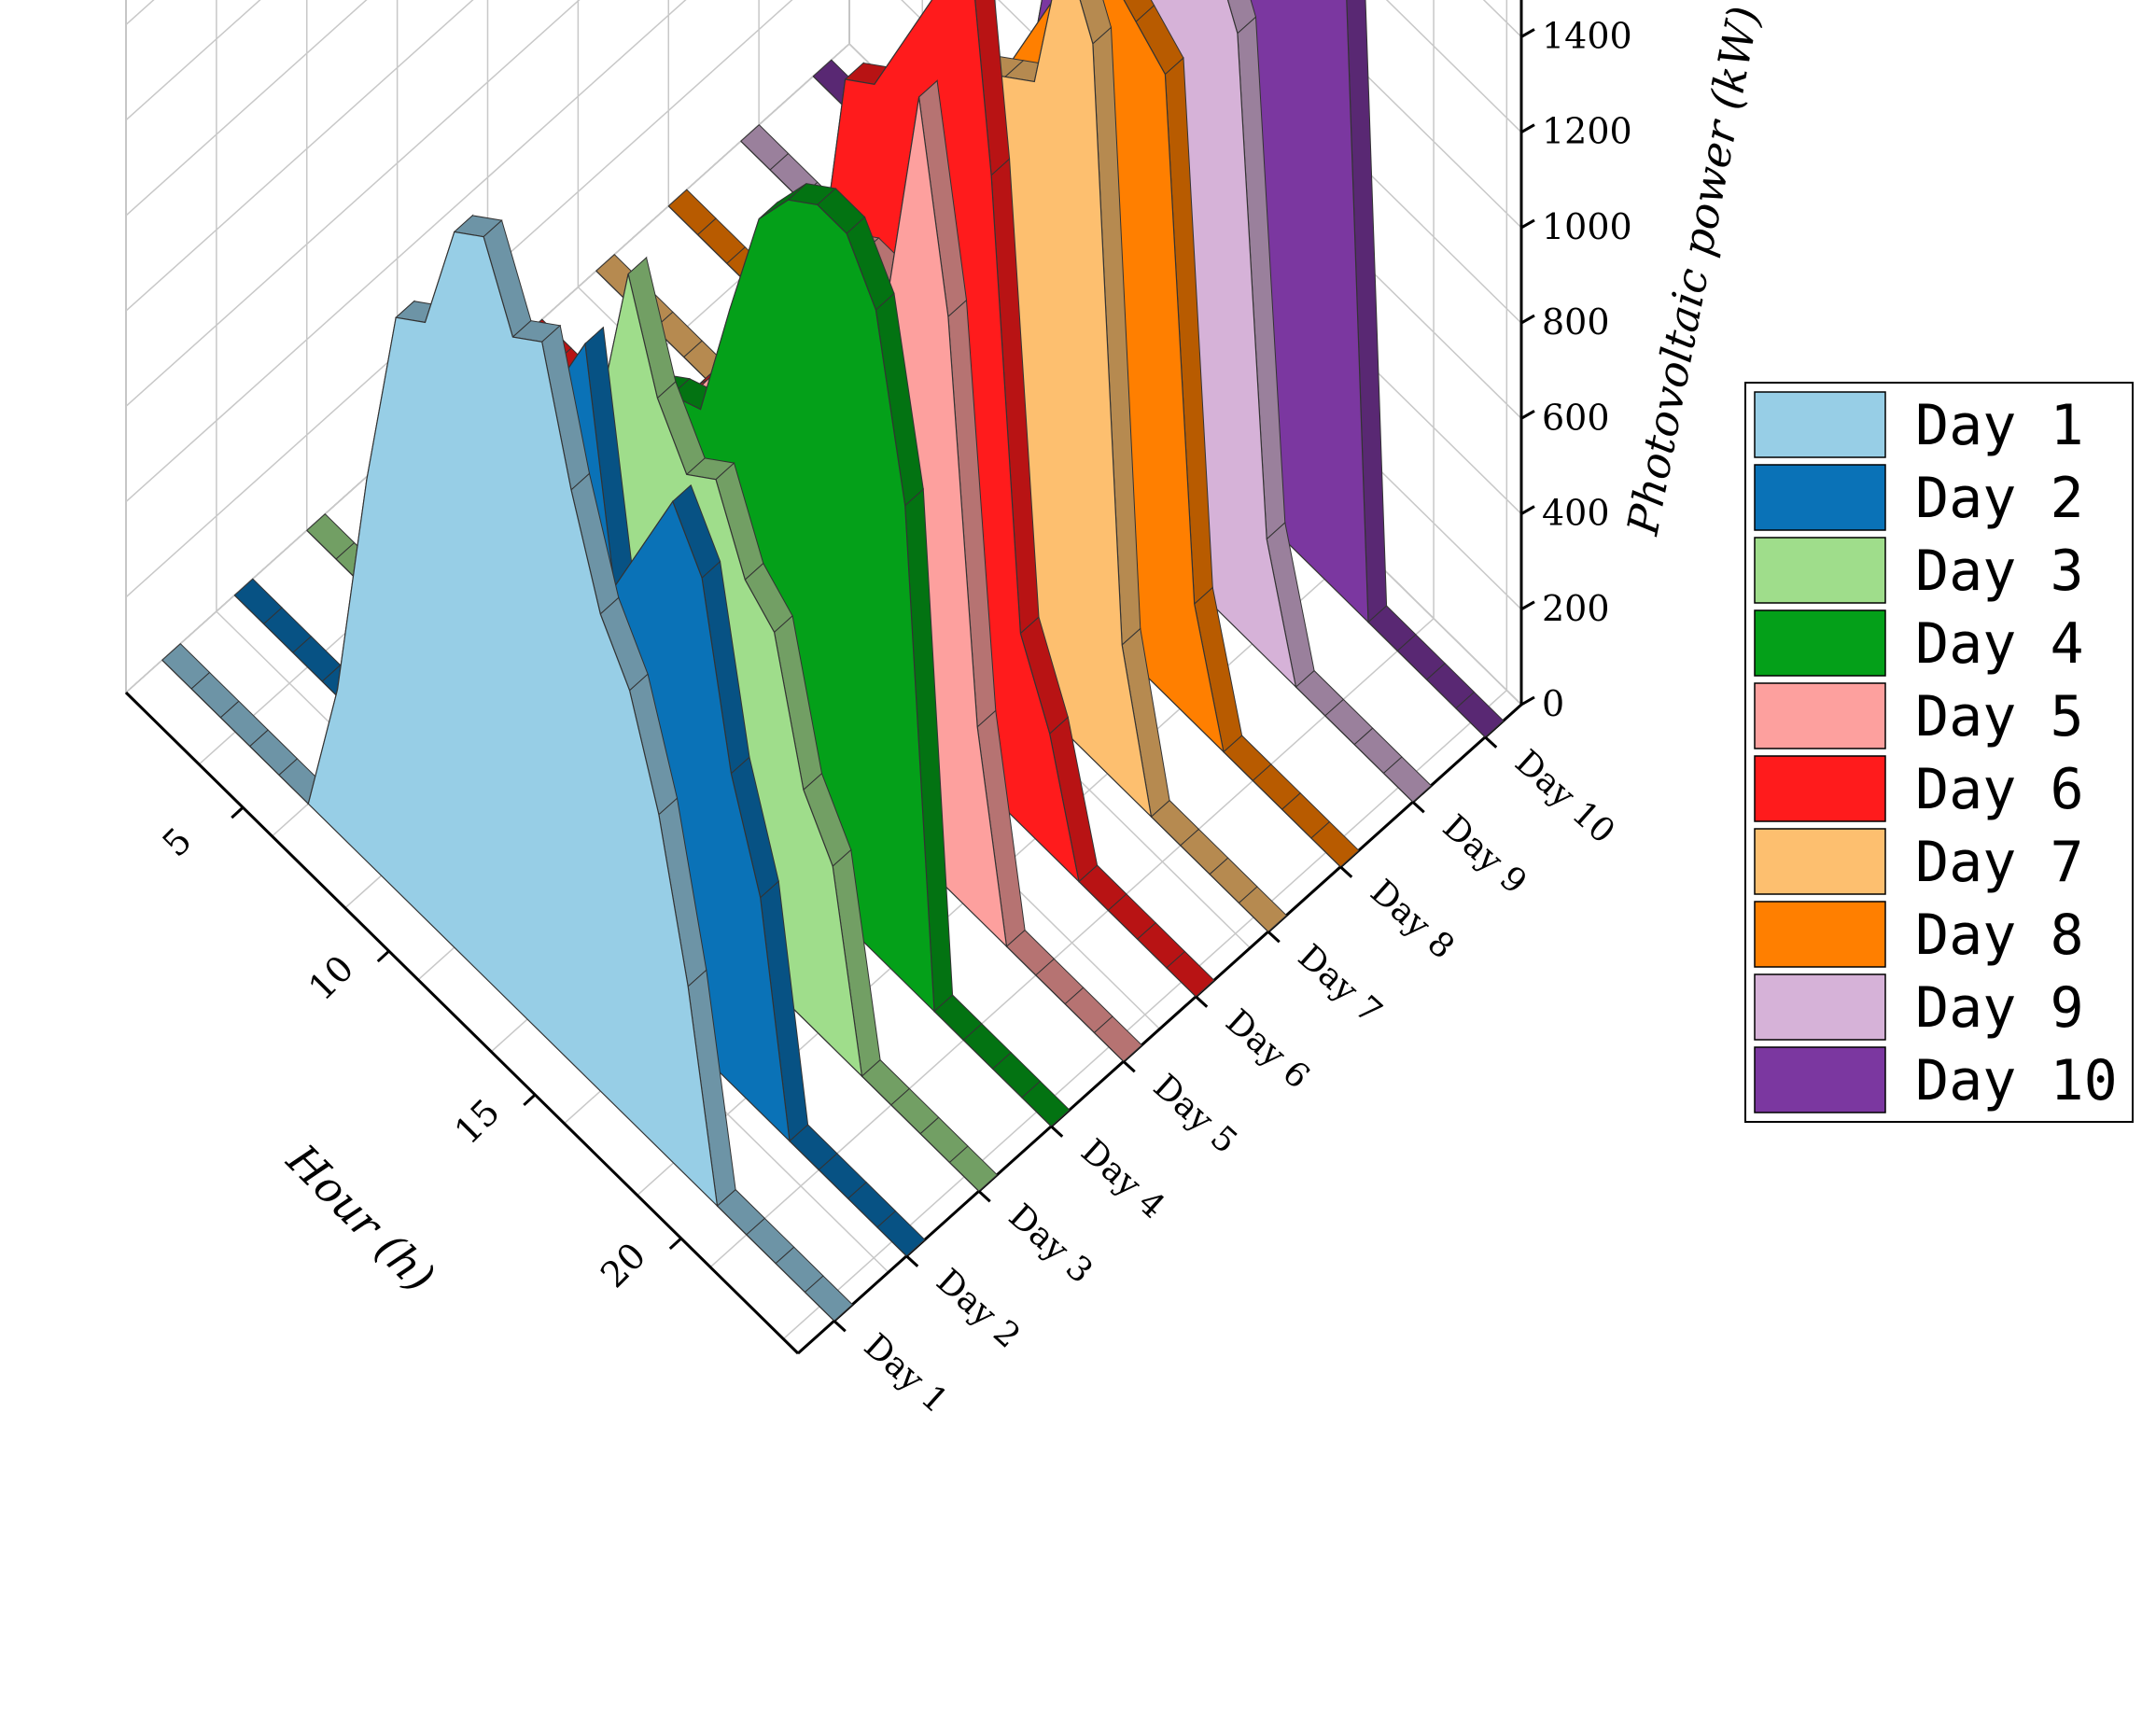  I want to click on x-tick-label: 20, so click(623, 1265).